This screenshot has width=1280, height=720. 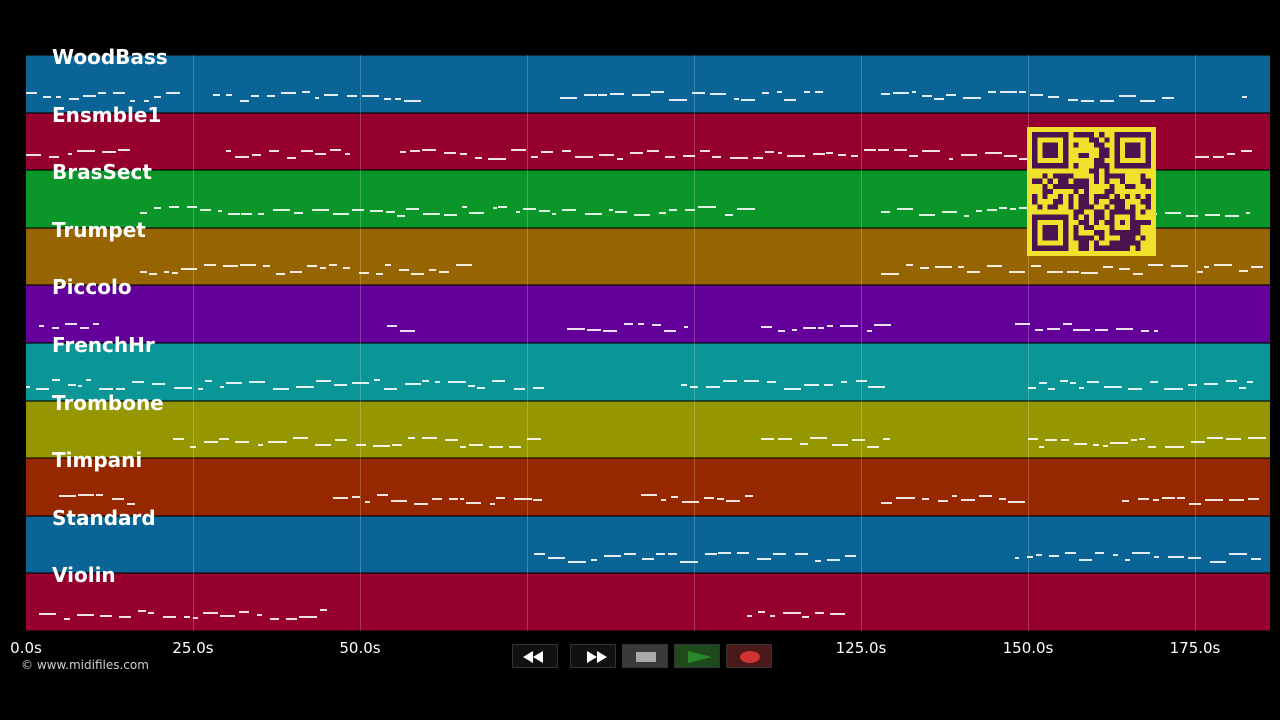 What do you see at coordinates (535, 656) in the screenshot?
I see `rewind-button` at bounding box center [535, 656].